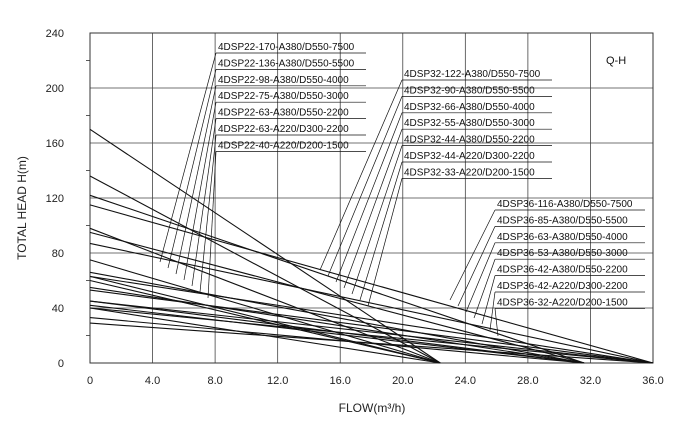 This screenshot has height=421, width=700. Describe the element at coordinates (55, 34) in the screenshot. I see `y-tick-label: 240` at that location.